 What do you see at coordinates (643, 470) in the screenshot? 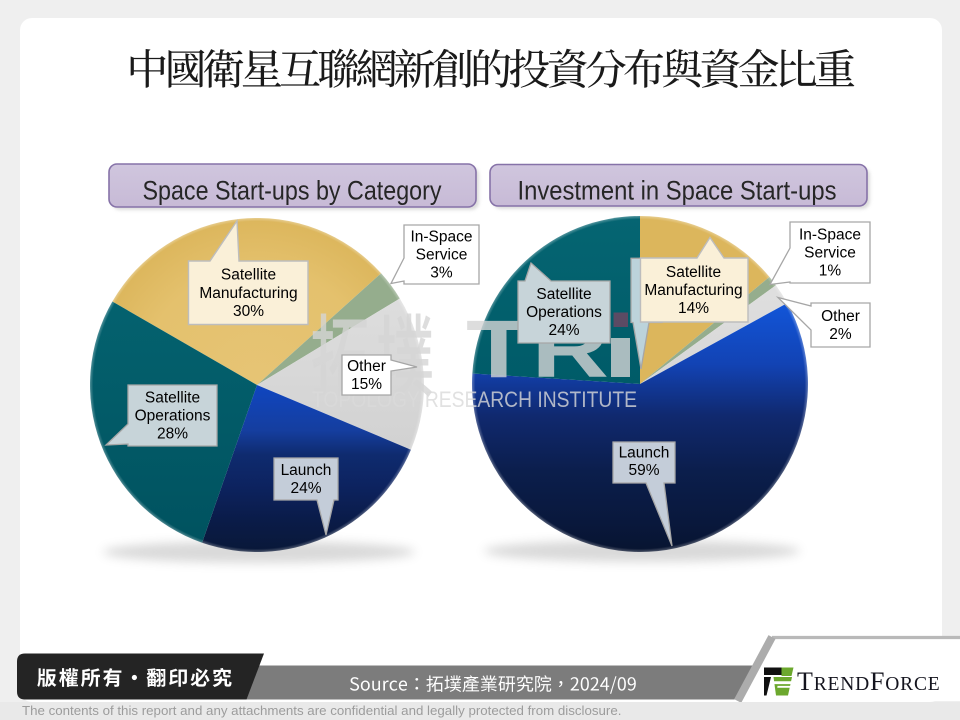
I see `svg-text: 59%` at bounding box center [643, 470].